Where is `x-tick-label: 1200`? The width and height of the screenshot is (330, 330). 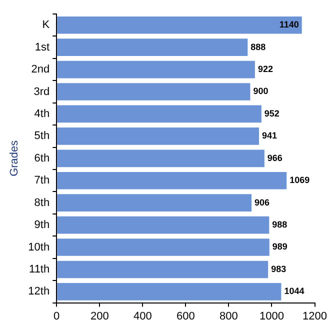
x-tick-label: 1200 is located at coordinates (315, 316).